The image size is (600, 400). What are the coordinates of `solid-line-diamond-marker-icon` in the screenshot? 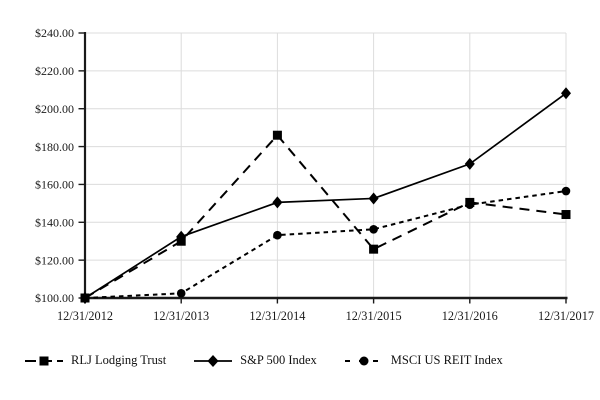 It's located at (213, 360).